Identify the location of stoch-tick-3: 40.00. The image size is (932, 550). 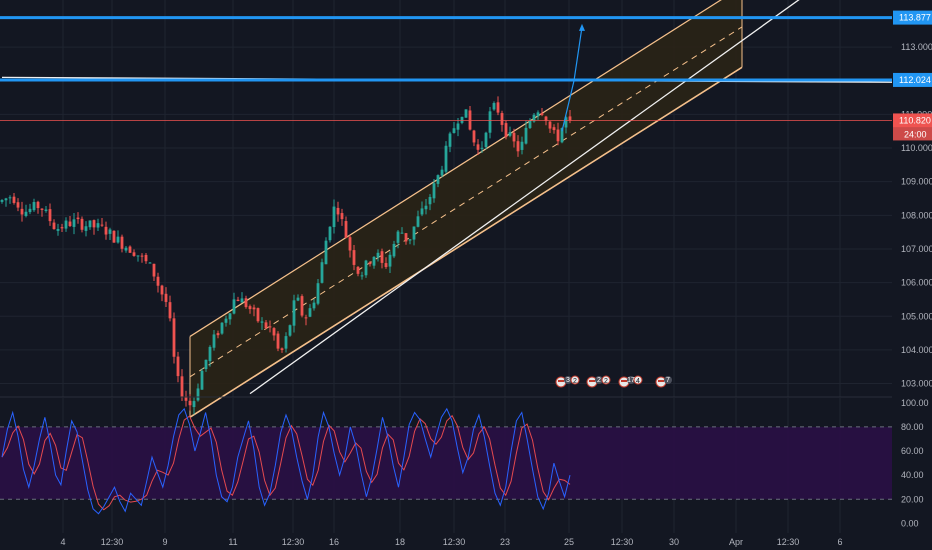
(912, 475).